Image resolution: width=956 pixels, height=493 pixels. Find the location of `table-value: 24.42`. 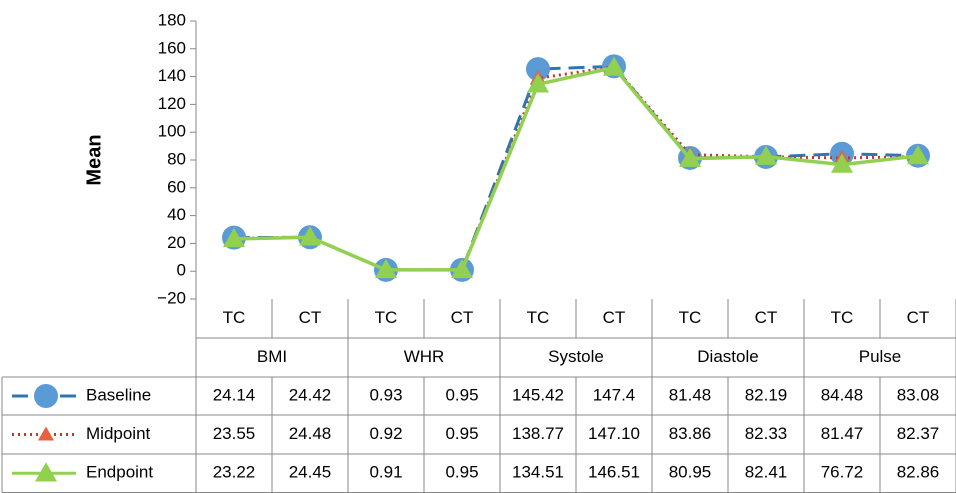

table-value: 24.42 is located at coordinates (310, 394).